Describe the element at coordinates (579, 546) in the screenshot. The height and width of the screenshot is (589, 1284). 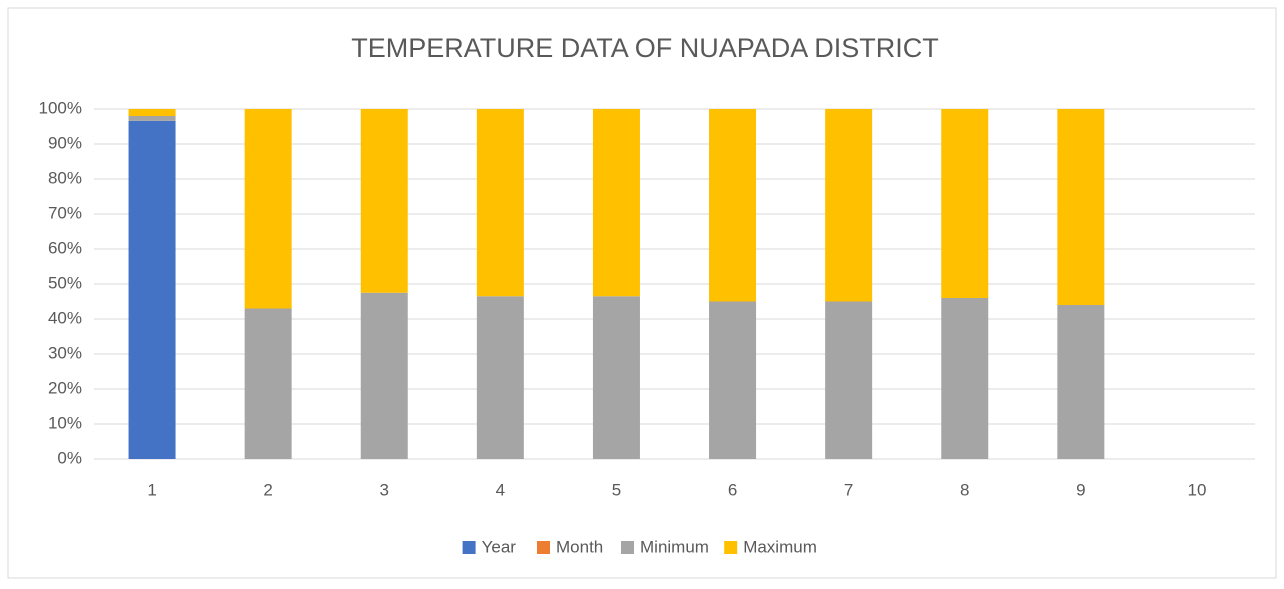
I see `legend-label: Month` at that location.